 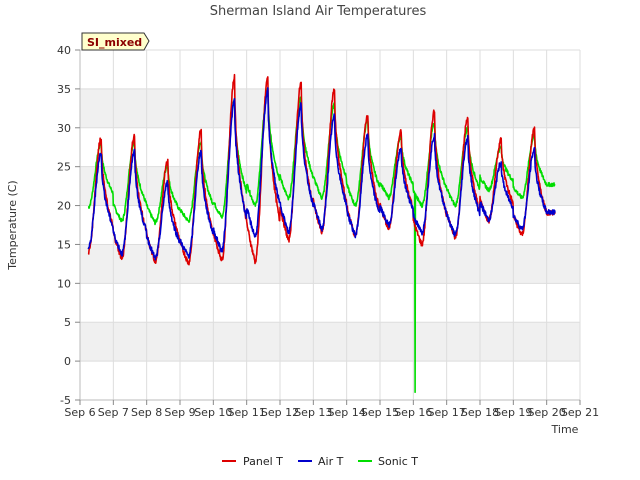 I want to click on x-tick-label: Sep 20, so click(x=547, y=412).